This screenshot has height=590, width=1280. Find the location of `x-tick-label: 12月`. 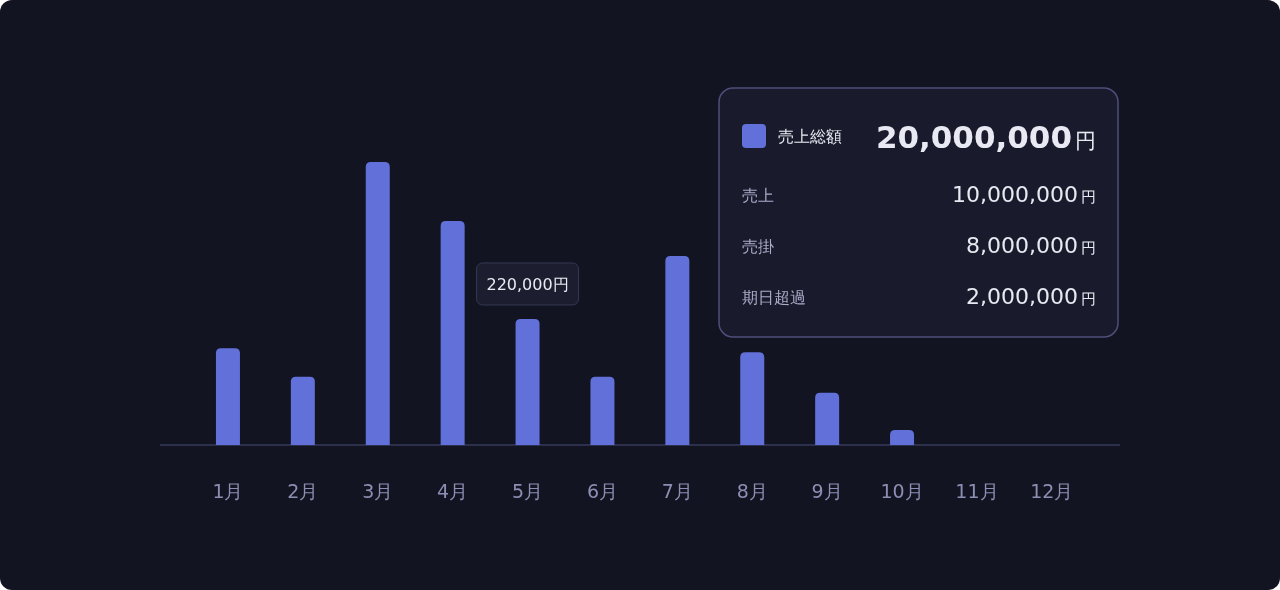

x-tick-label: 12月 is located at coordinates (1052, 491).